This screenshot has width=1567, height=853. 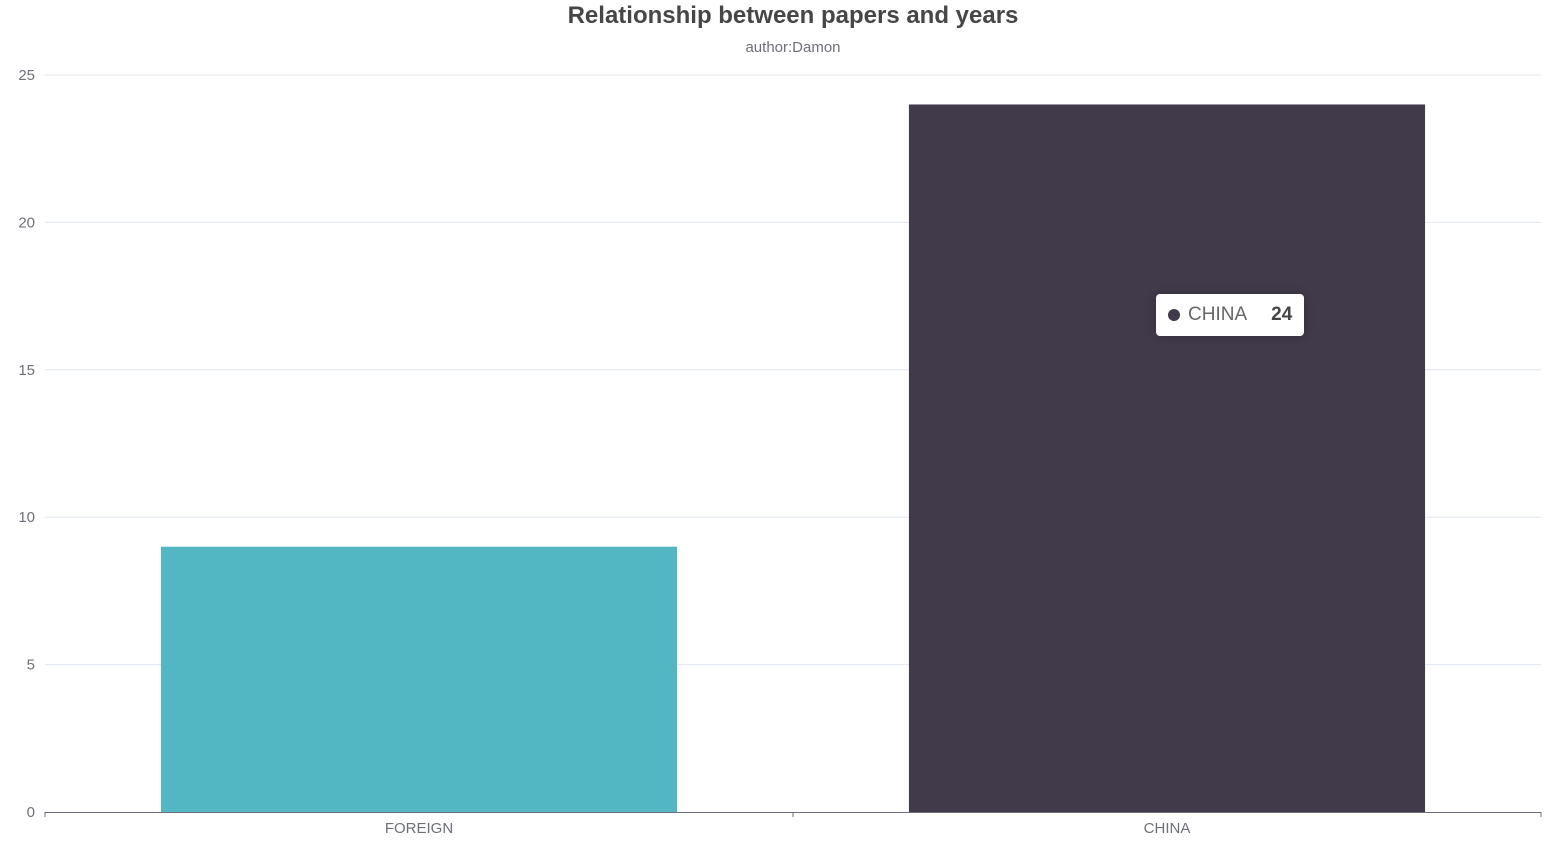 What do you see at coordinates (1167, 828) in the screenshot?
I see `x-tick-label: CHINA` at bounding box center [1167, 828].